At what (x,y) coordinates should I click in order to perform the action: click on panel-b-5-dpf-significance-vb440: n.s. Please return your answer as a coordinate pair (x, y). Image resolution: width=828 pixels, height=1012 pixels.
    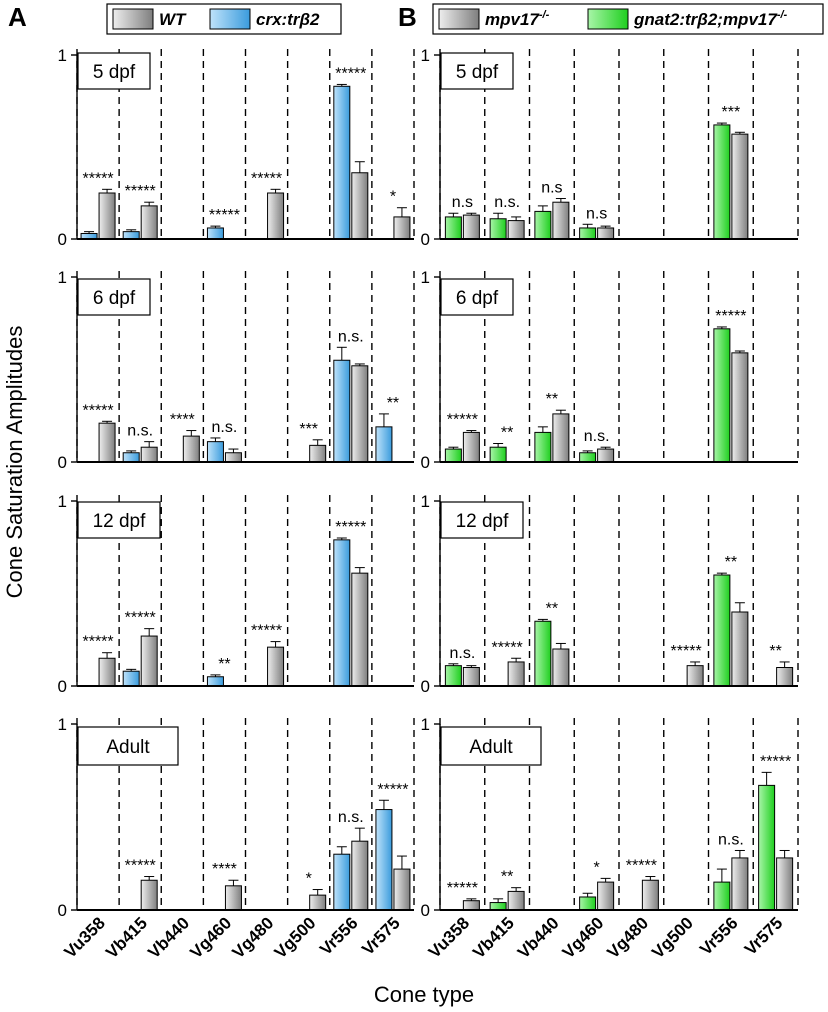
    Looking at the image, I should click on (551, 188).